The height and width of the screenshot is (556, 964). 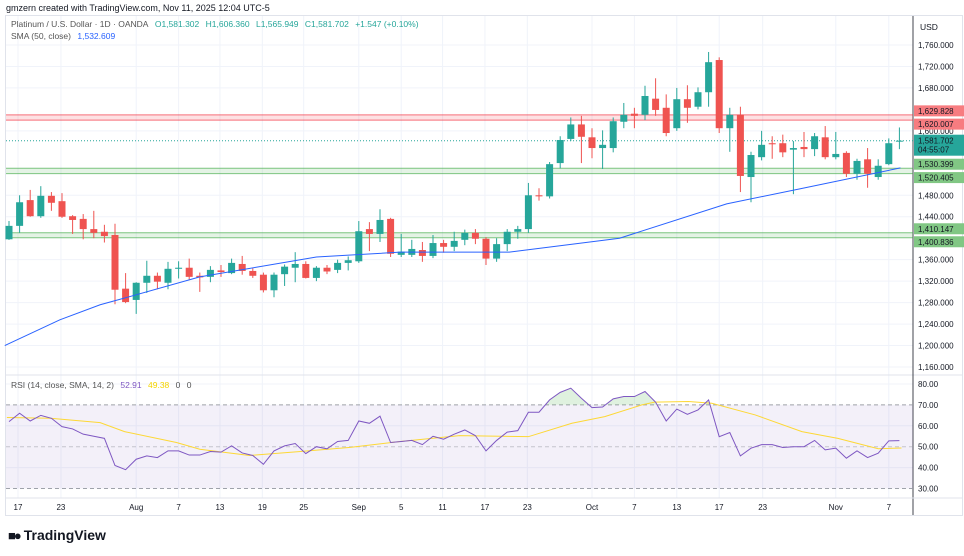 What do you see at coordinates (178, 385) in the screenshot?
I see `rsi-extra-1: 0` at bounding box center [178, 385].